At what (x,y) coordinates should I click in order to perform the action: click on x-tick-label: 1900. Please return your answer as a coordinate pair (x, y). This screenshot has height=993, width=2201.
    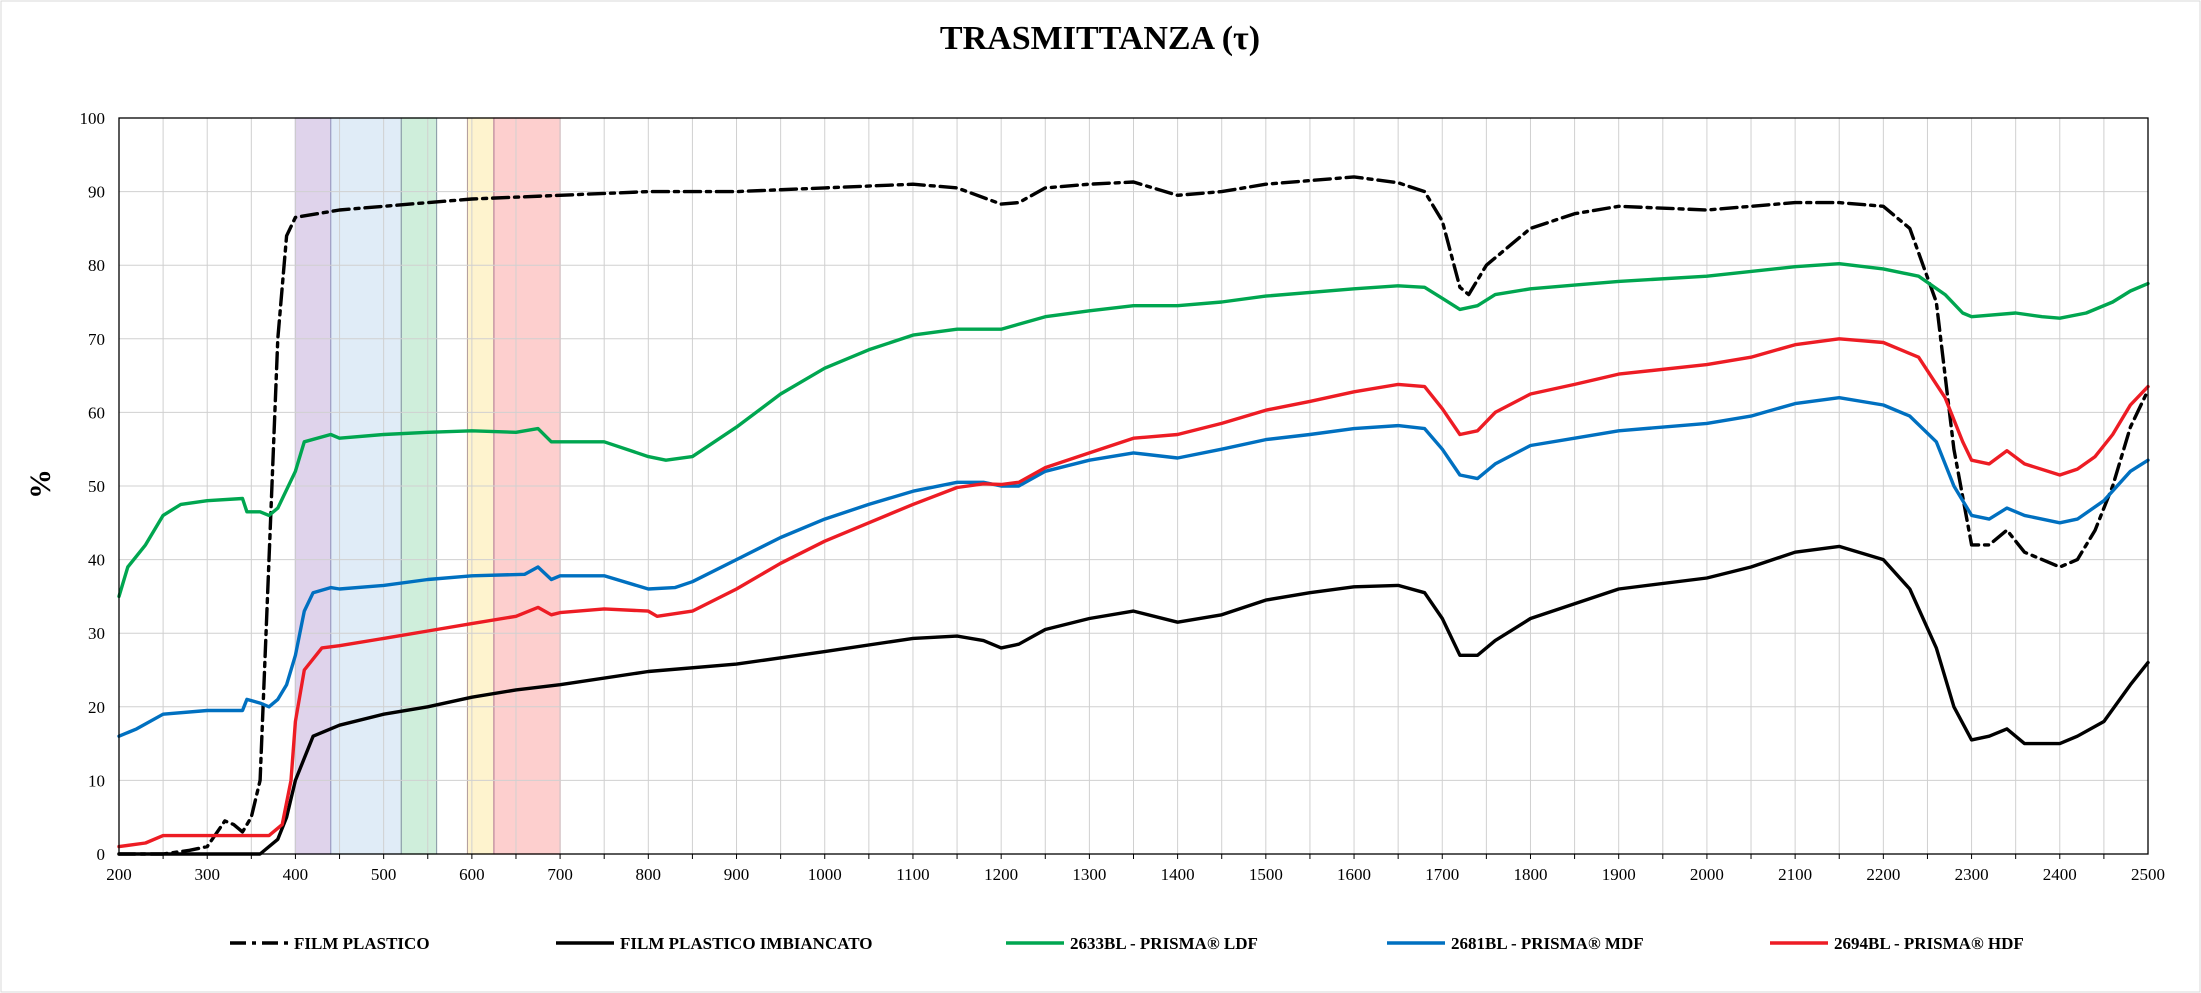
    Looking at the image, I should click on (1619, 874).